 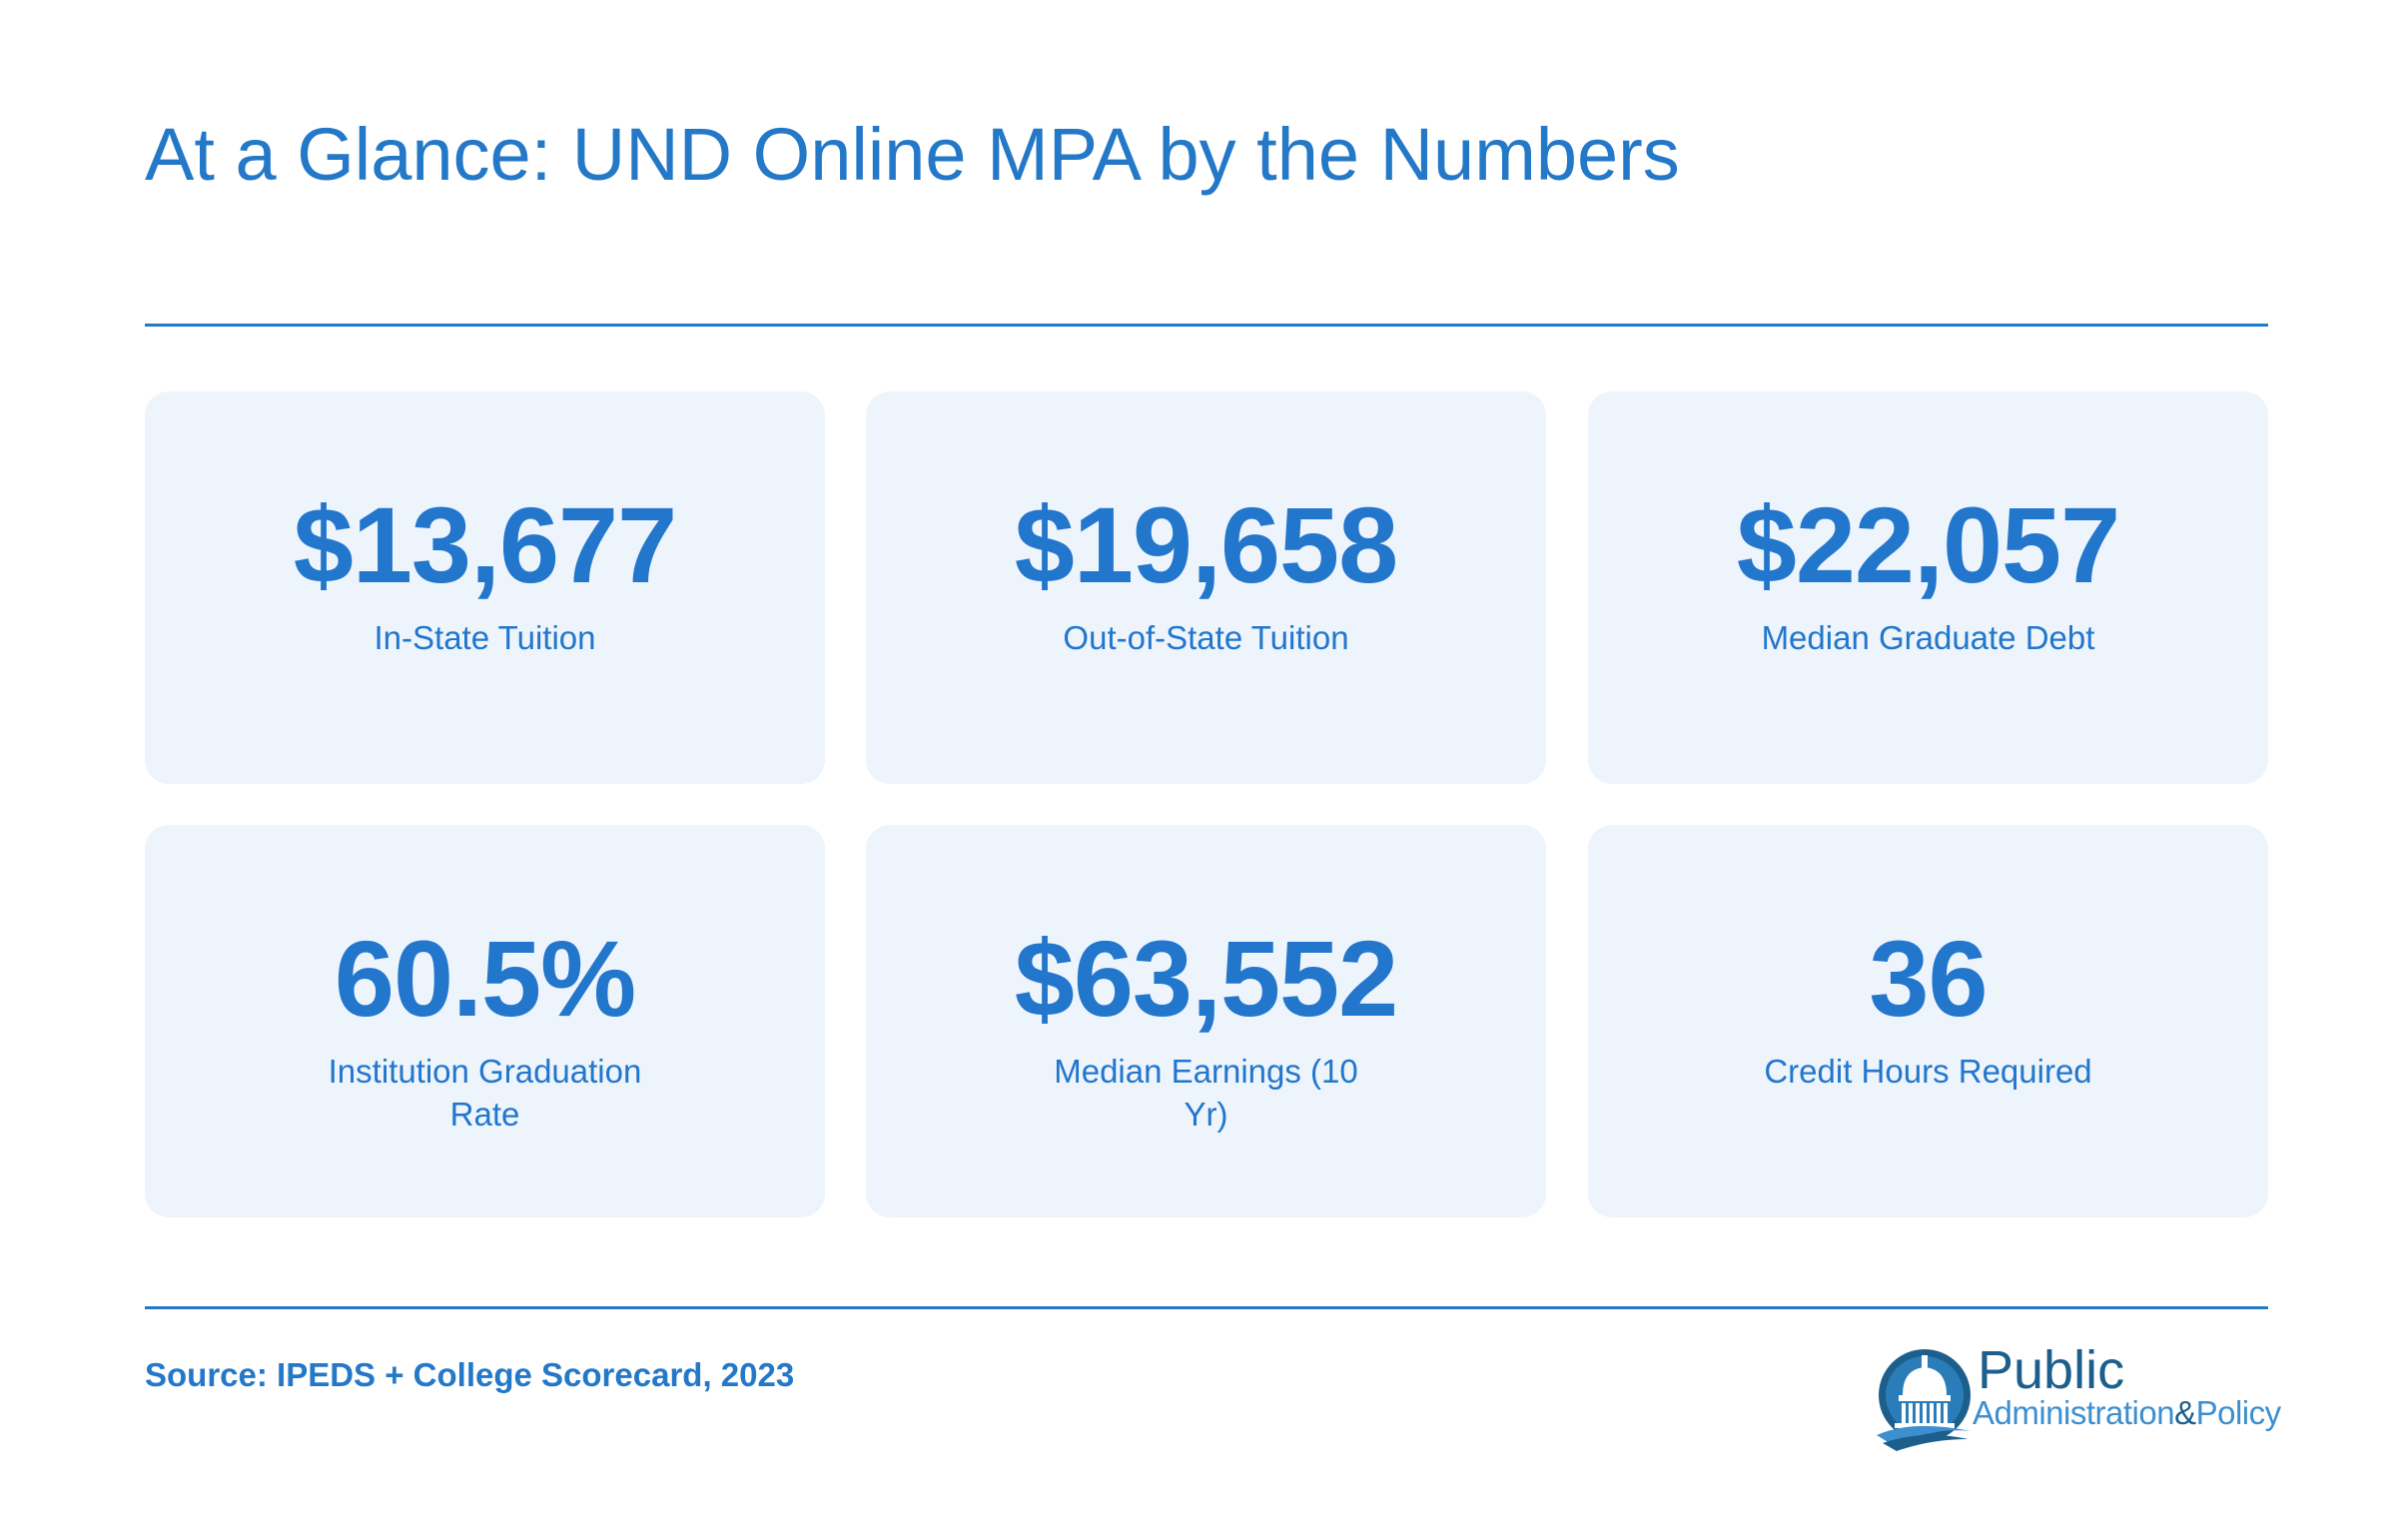 I want to click on stat-card-median-earnings: $63,552 Median Earnings (10 Yr), so click(x=1206, y=1021).